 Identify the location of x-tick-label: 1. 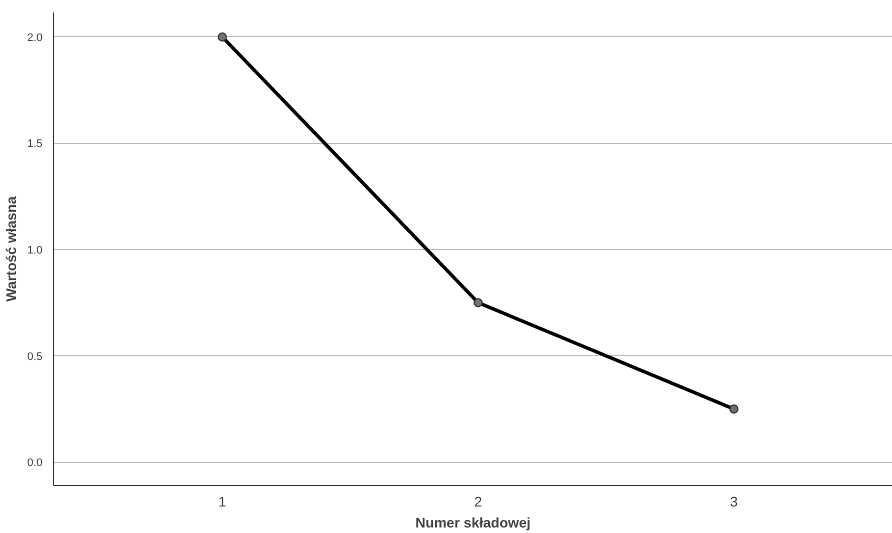
(222, 502).